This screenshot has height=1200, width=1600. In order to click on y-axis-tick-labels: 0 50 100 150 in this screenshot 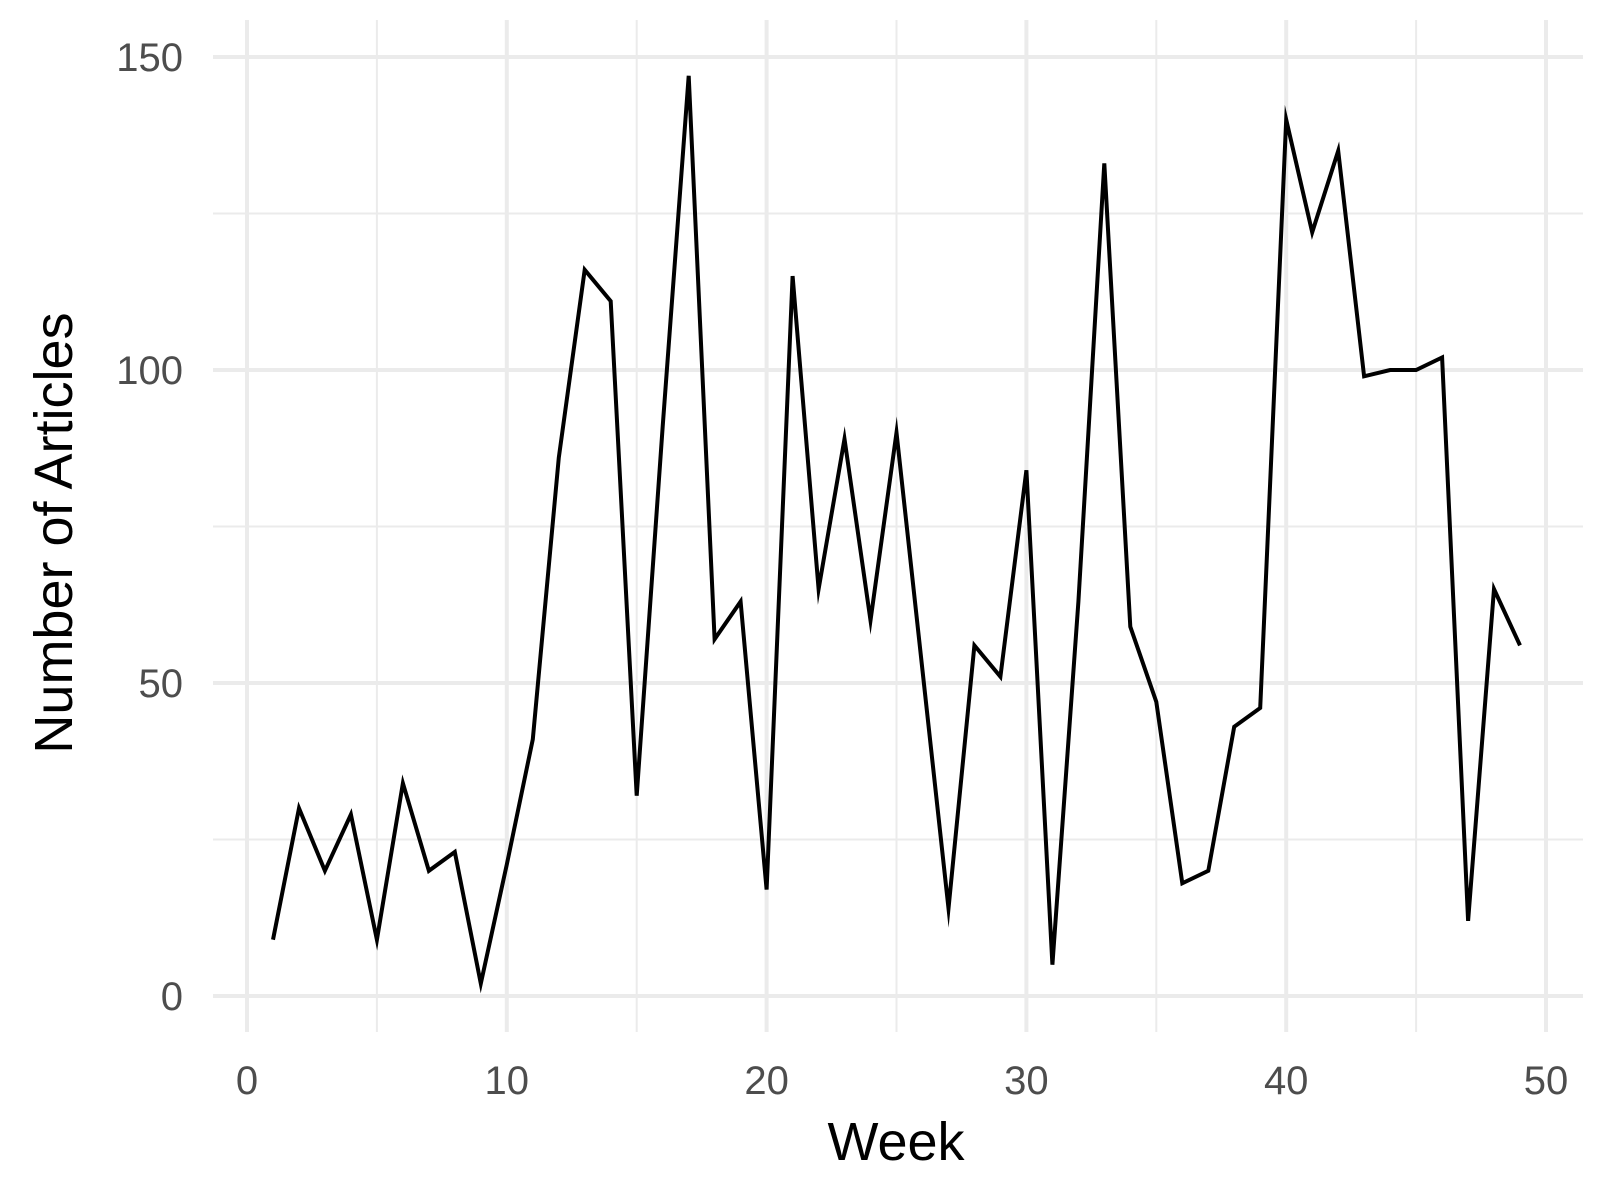, I will do `click(149, 527)`.